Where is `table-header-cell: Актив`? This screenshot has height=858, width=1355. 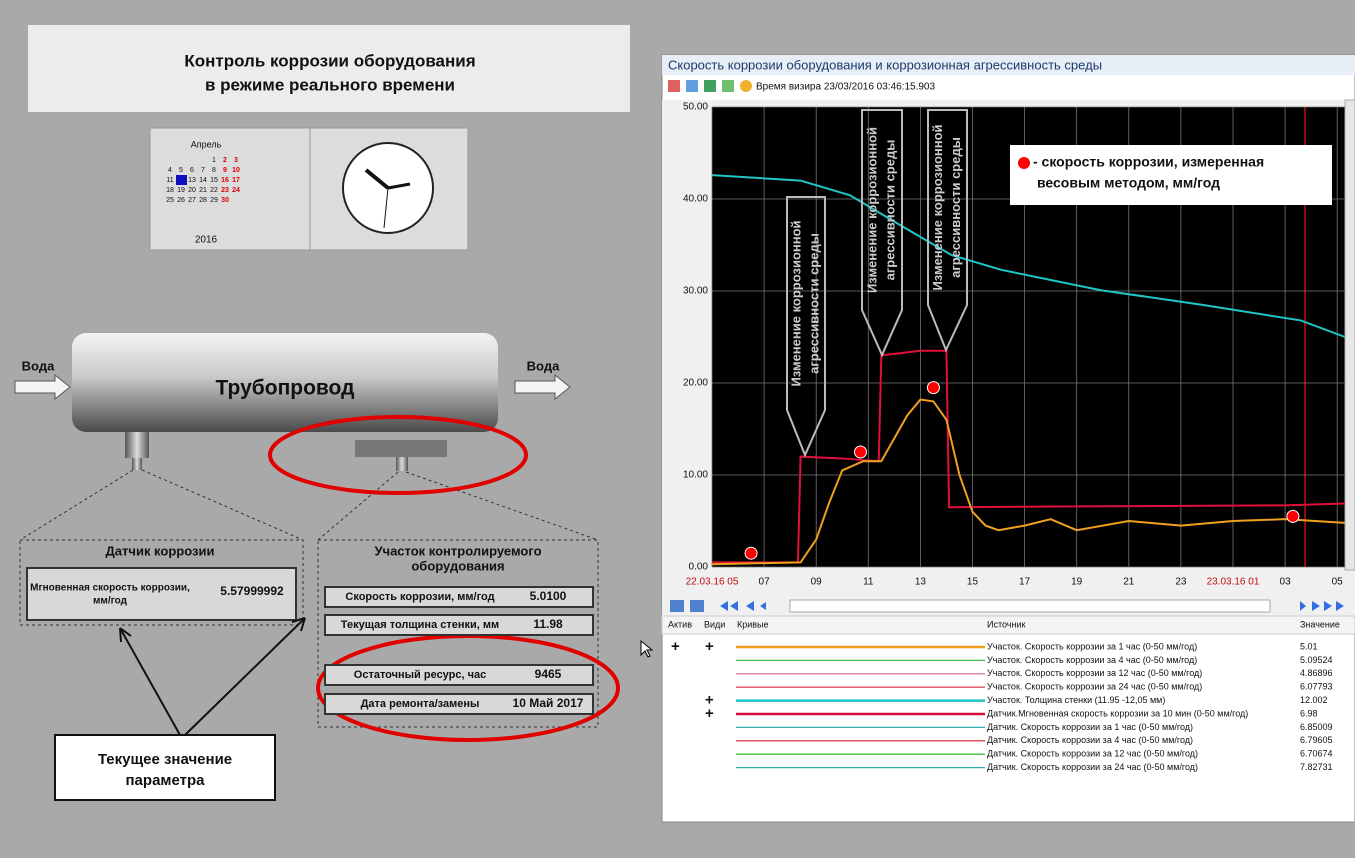 table-header-cell: Актив is located at coordinates (680, 624).